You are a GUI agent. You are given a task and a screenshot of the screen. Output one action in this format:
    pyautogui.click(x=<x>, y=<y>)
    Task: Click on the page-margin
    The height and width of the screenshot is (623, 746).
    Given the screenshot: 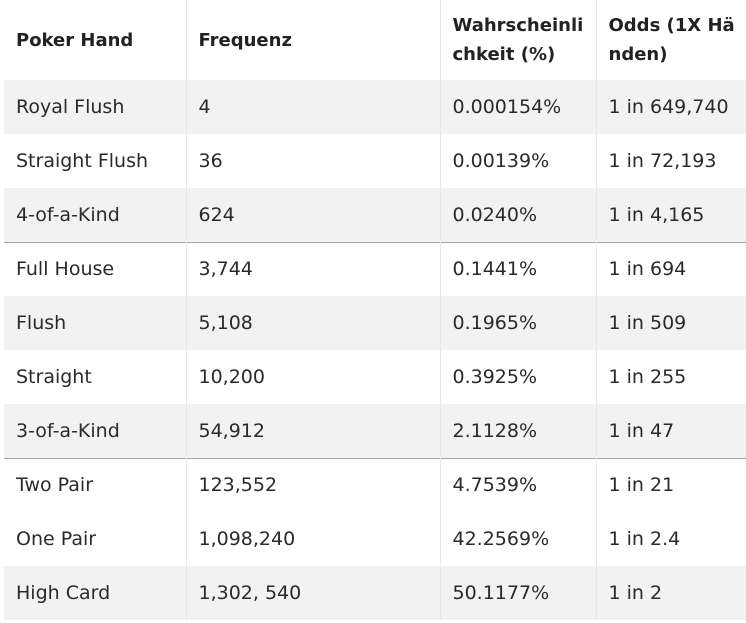 What is the action you would take?
    pyautogui.click(x=2, y=311)
    